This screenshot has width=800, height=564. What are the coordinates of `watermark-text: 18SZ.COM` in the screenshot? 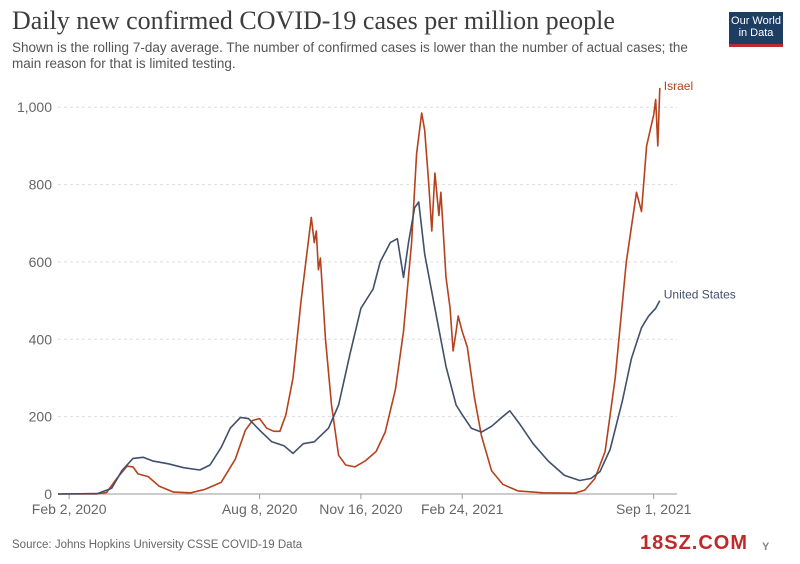 It's located at (694, 543).